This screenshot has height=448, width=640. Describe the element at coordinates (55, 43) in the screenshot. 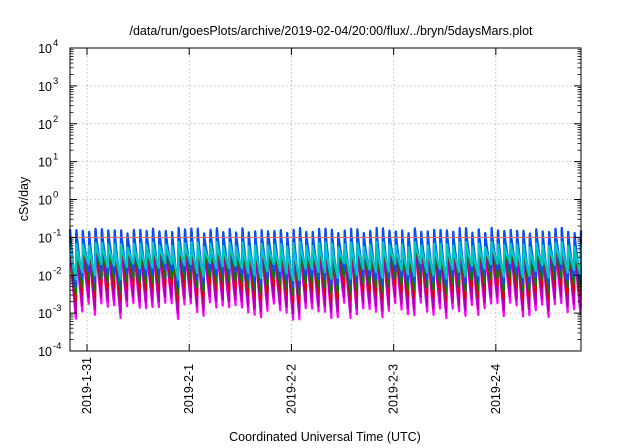

I see `y-tick-exponent: 4` at that location.